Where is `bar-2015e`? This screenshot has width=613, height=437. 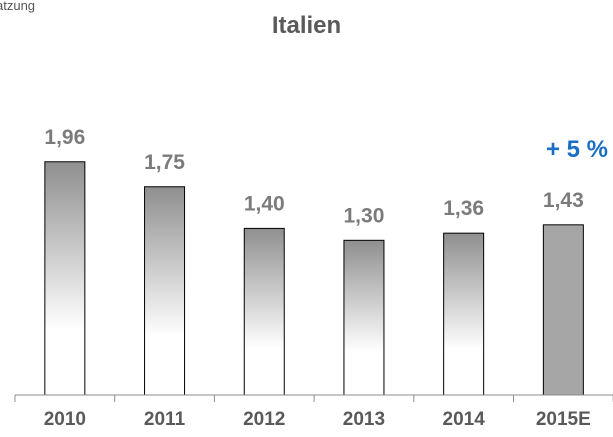
bar-2015e is located at coordinates (563, 310).